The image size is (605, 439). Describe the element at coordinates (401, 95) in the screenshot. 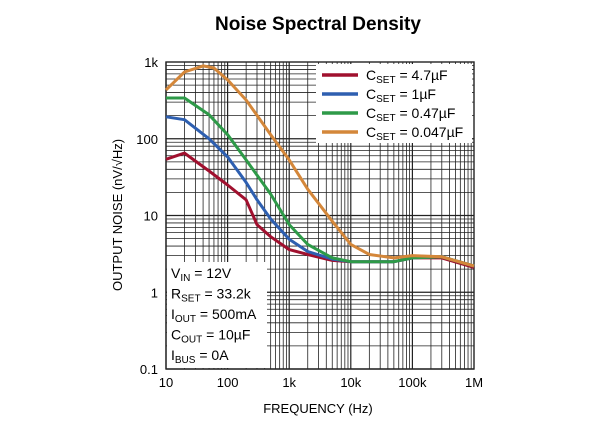

I see `legend-label: CSET = 1µF` at that location.